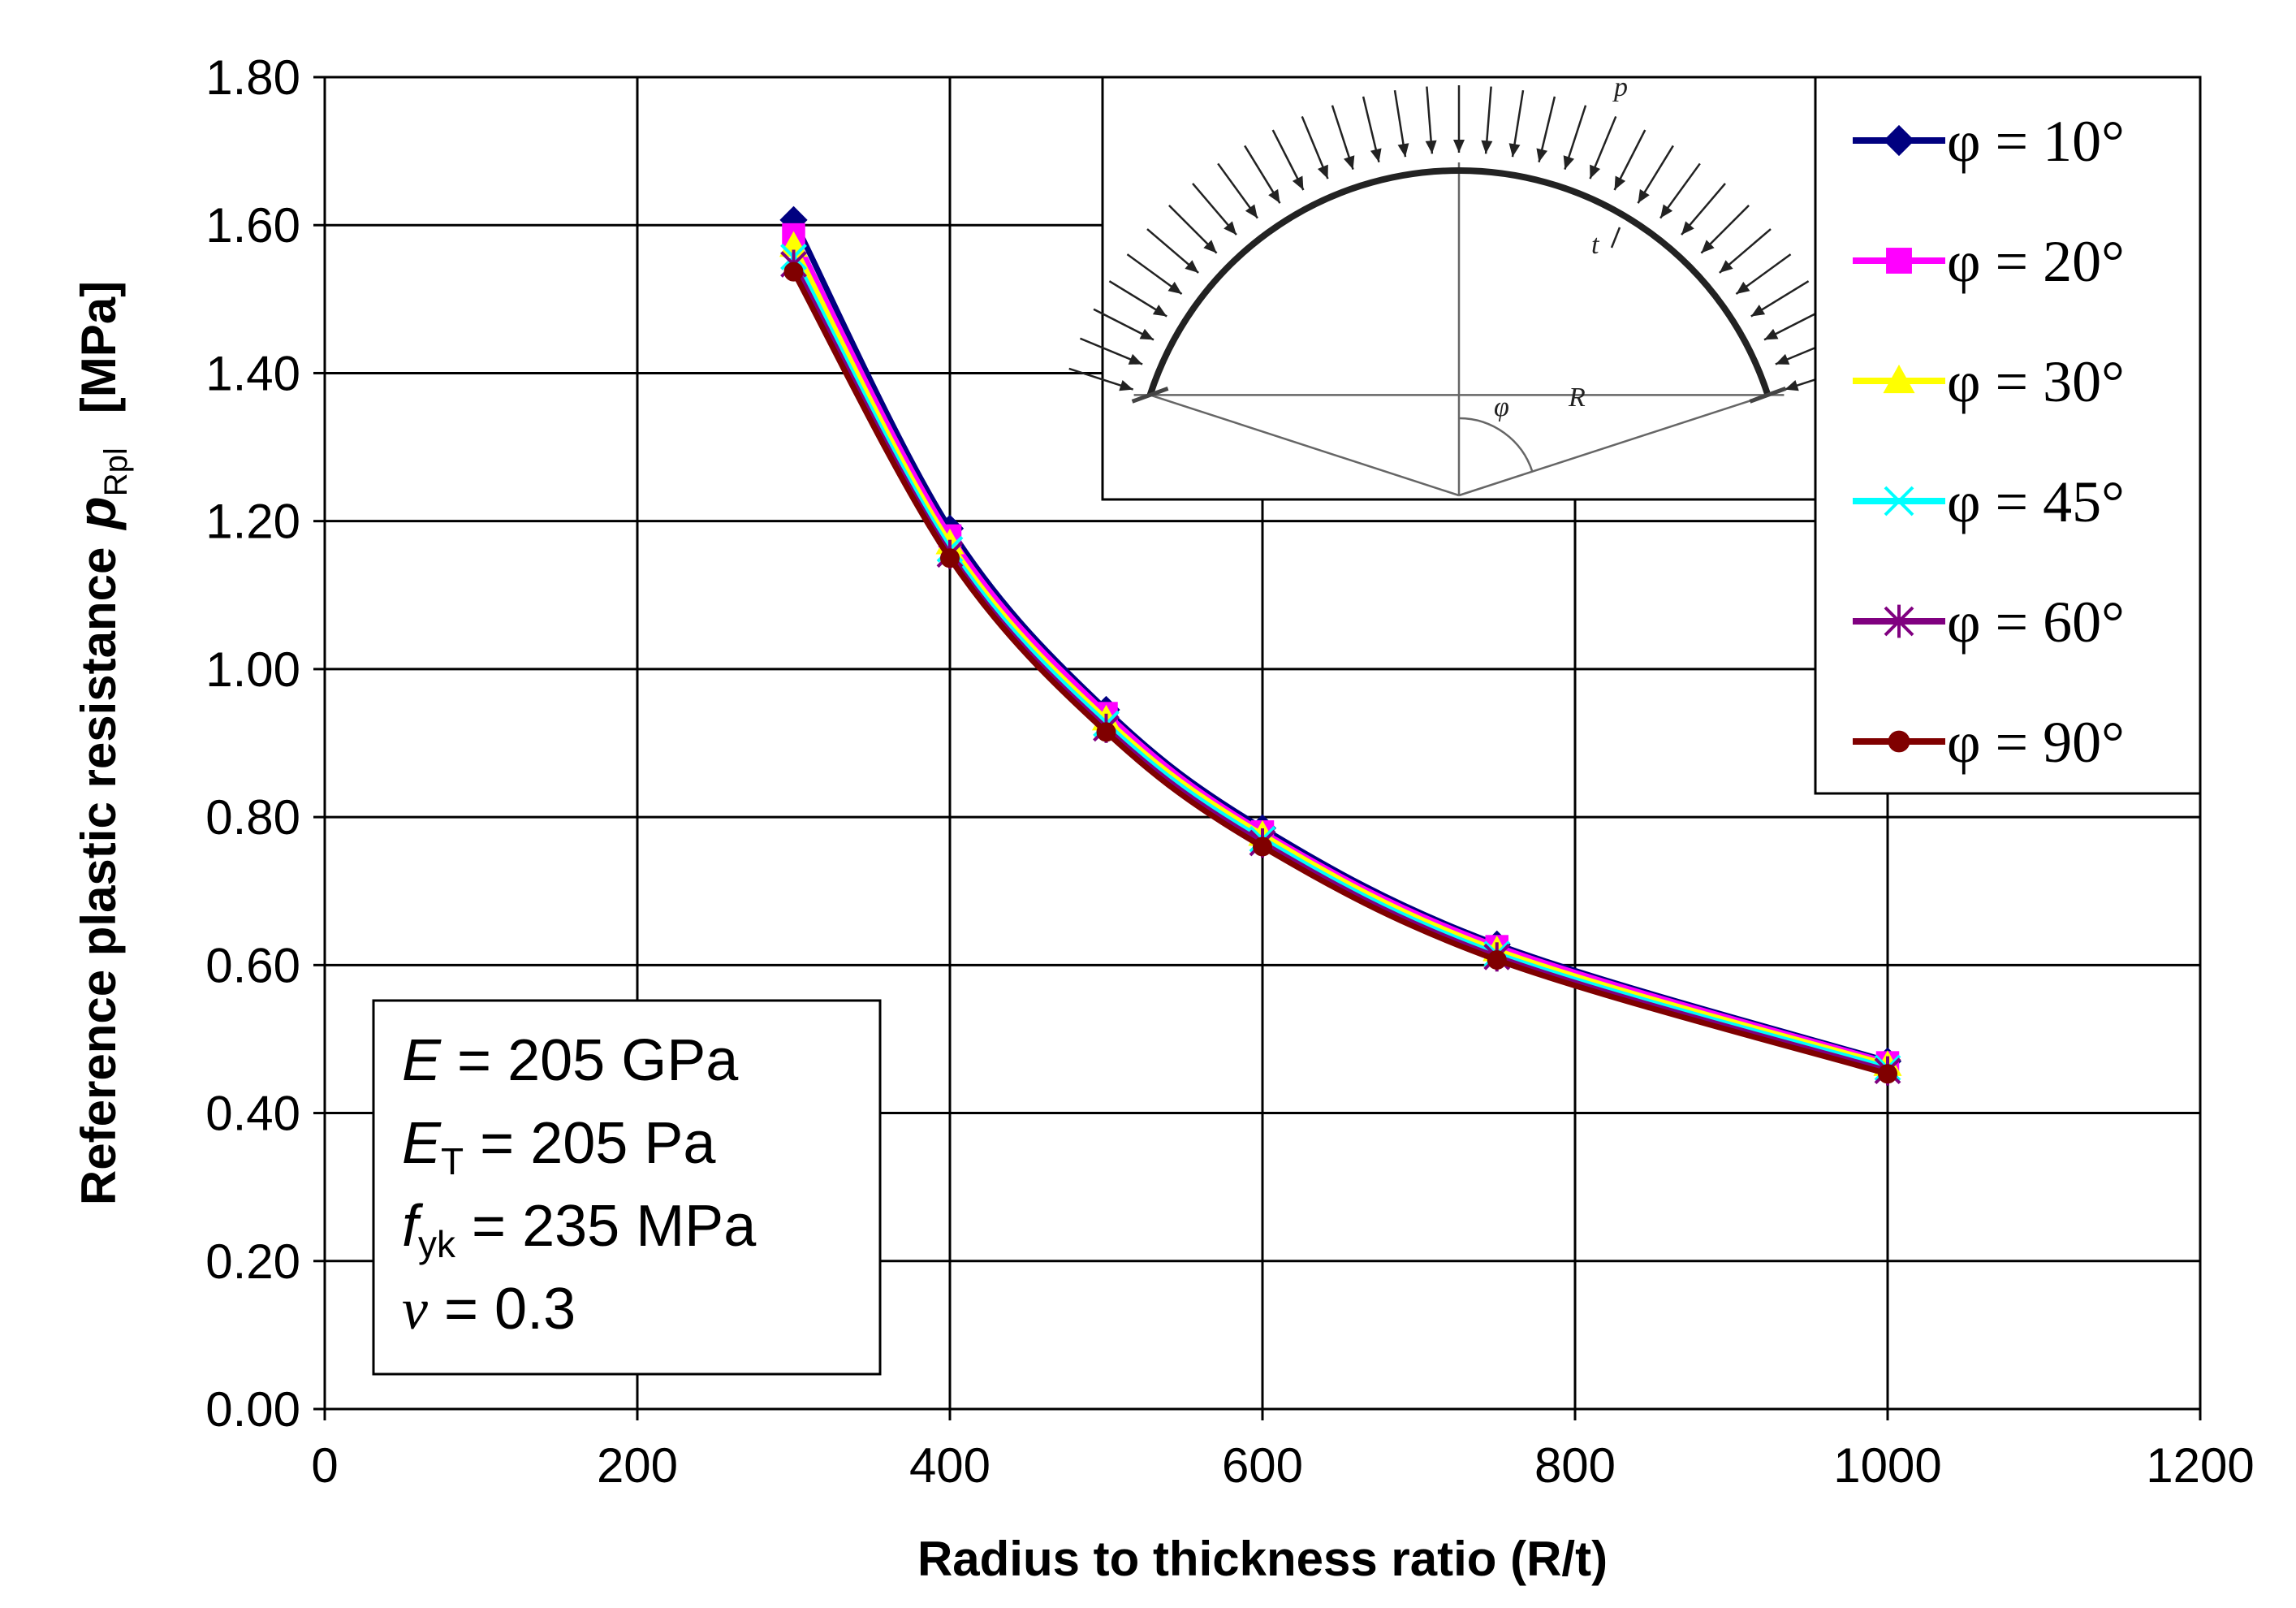 Image resolution: width=2296 pixels, height=1608 pixels. What do you see at coordinates (97, 513) in the screenshot?
I see `y-axis-title-symbol: p` at bounding box center [97, 513].